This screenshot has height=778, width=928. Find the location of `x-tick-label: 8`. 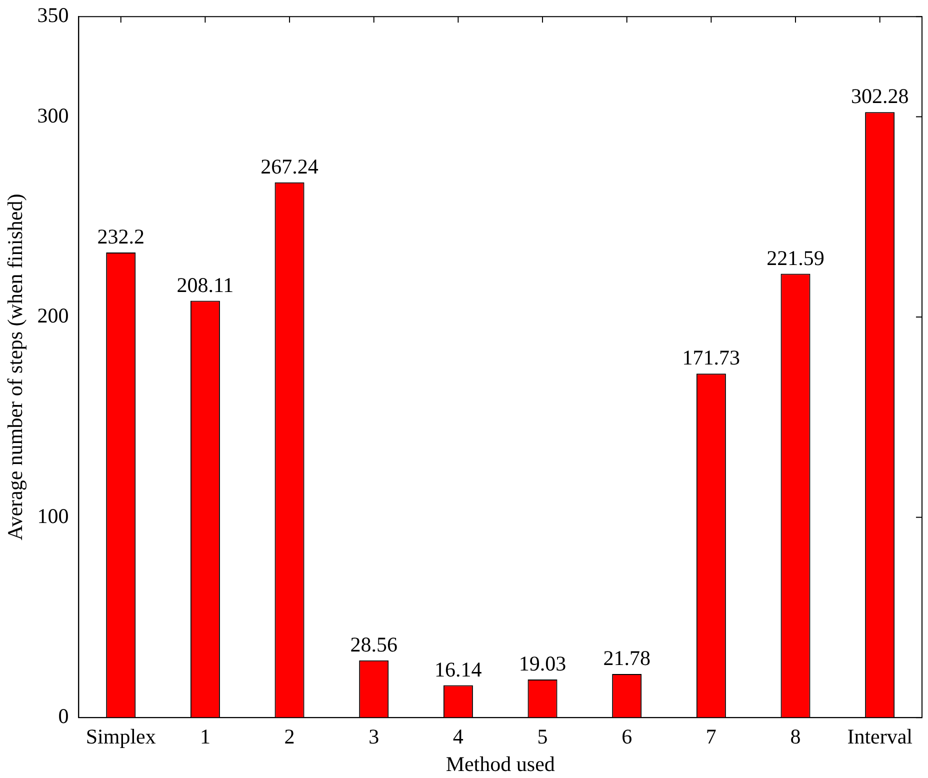

x-tick-label: 8 is located at coordinates (795, 736).